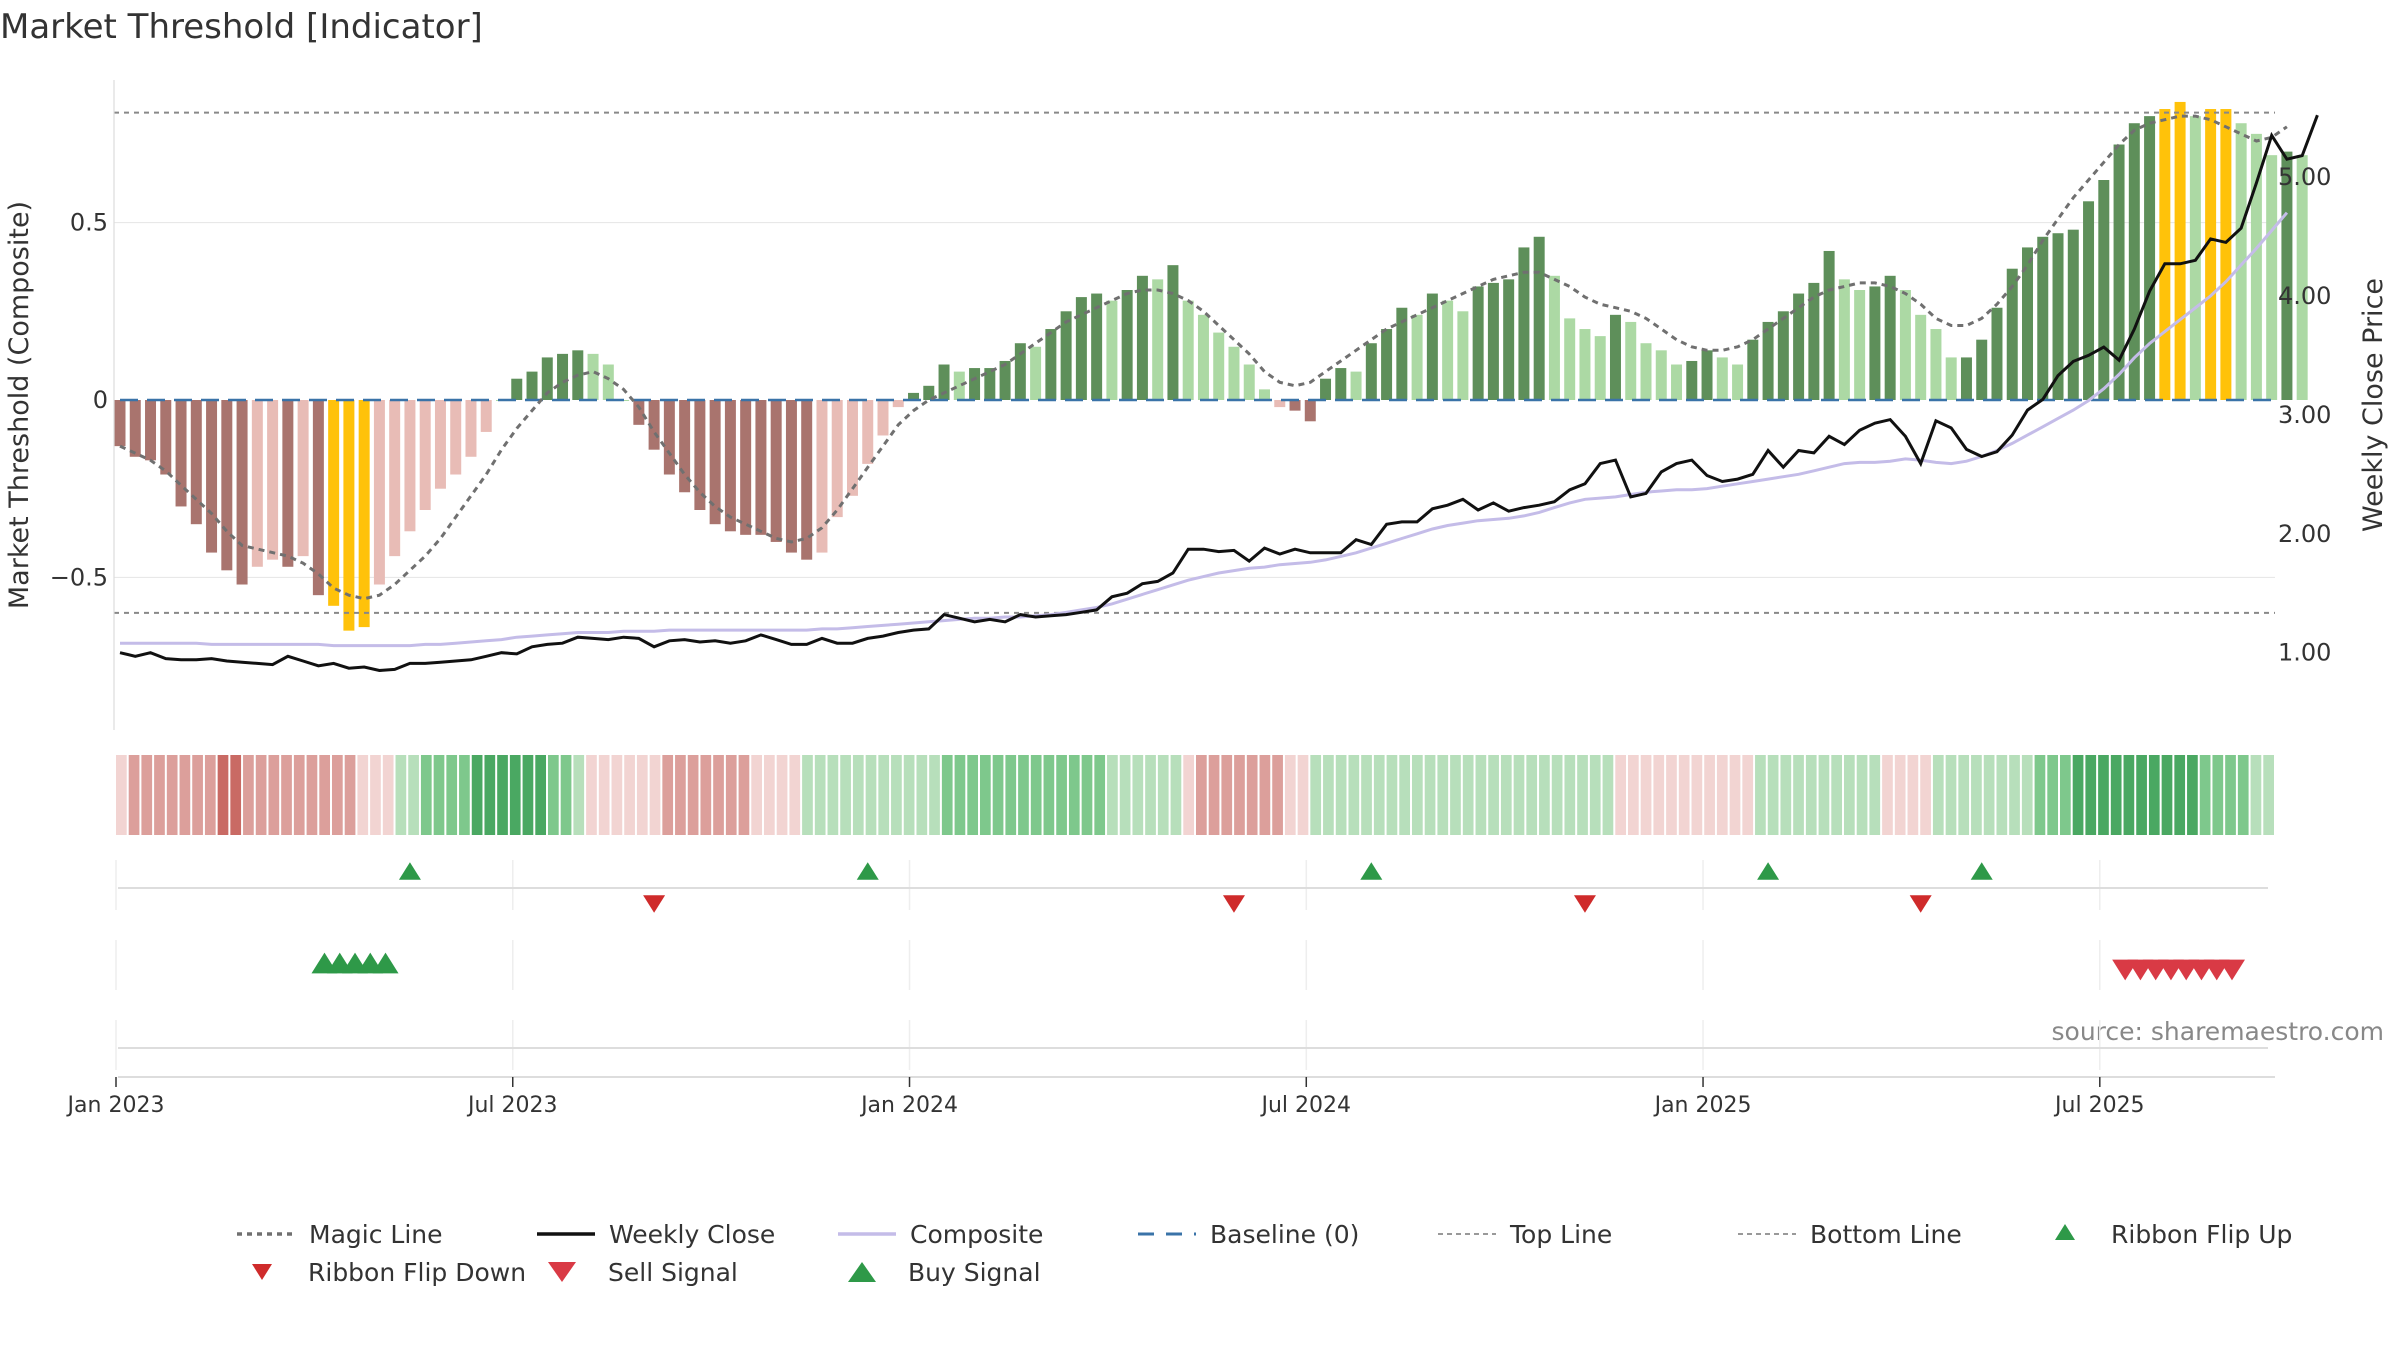 The image size is (2400, 1354). What do you see at coordinates (89, 223) in the screenshot?
I see `y-tick-label: 0.5` at bounding box center [89, 223].